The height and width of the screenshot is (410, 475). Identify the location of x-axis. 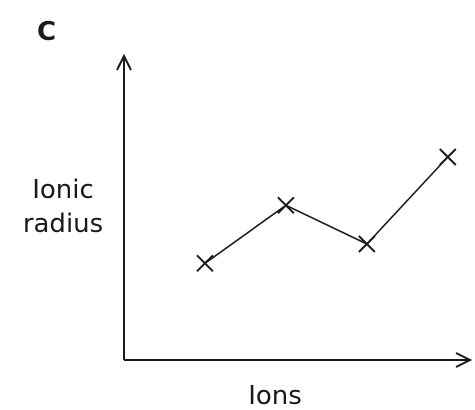
(298, 360).